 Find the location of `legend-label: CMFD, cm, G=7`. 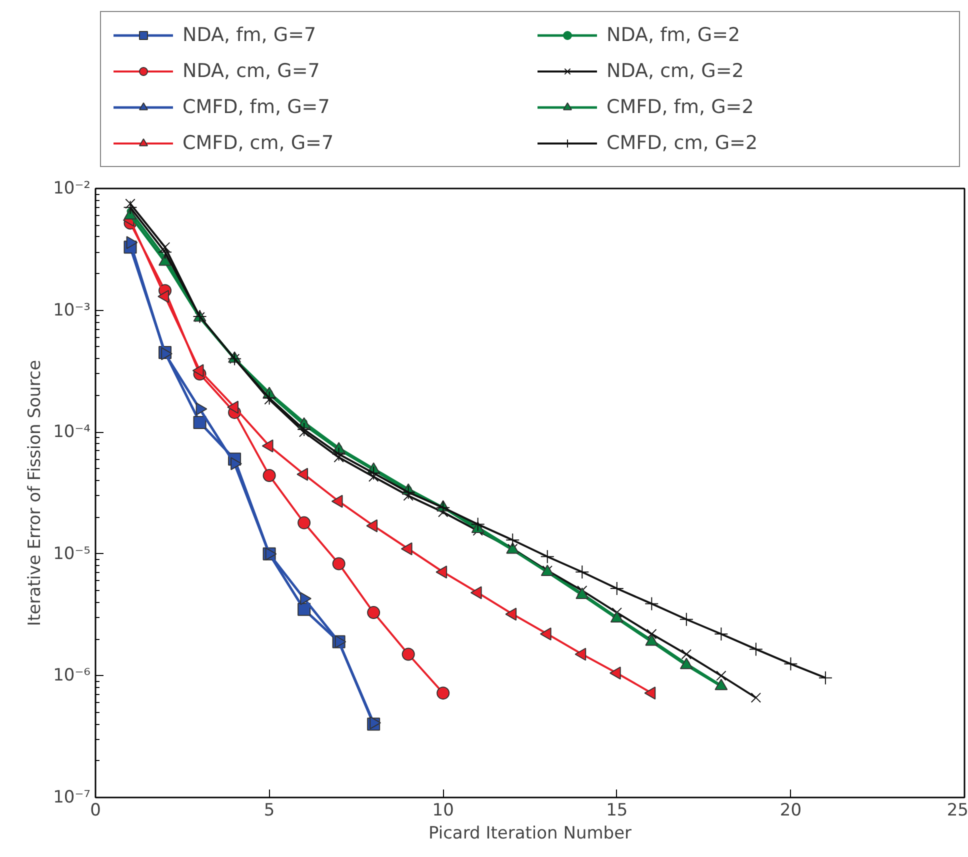

legend-label: CMFD, cm, G=7 is located at coordinates (258, 143).